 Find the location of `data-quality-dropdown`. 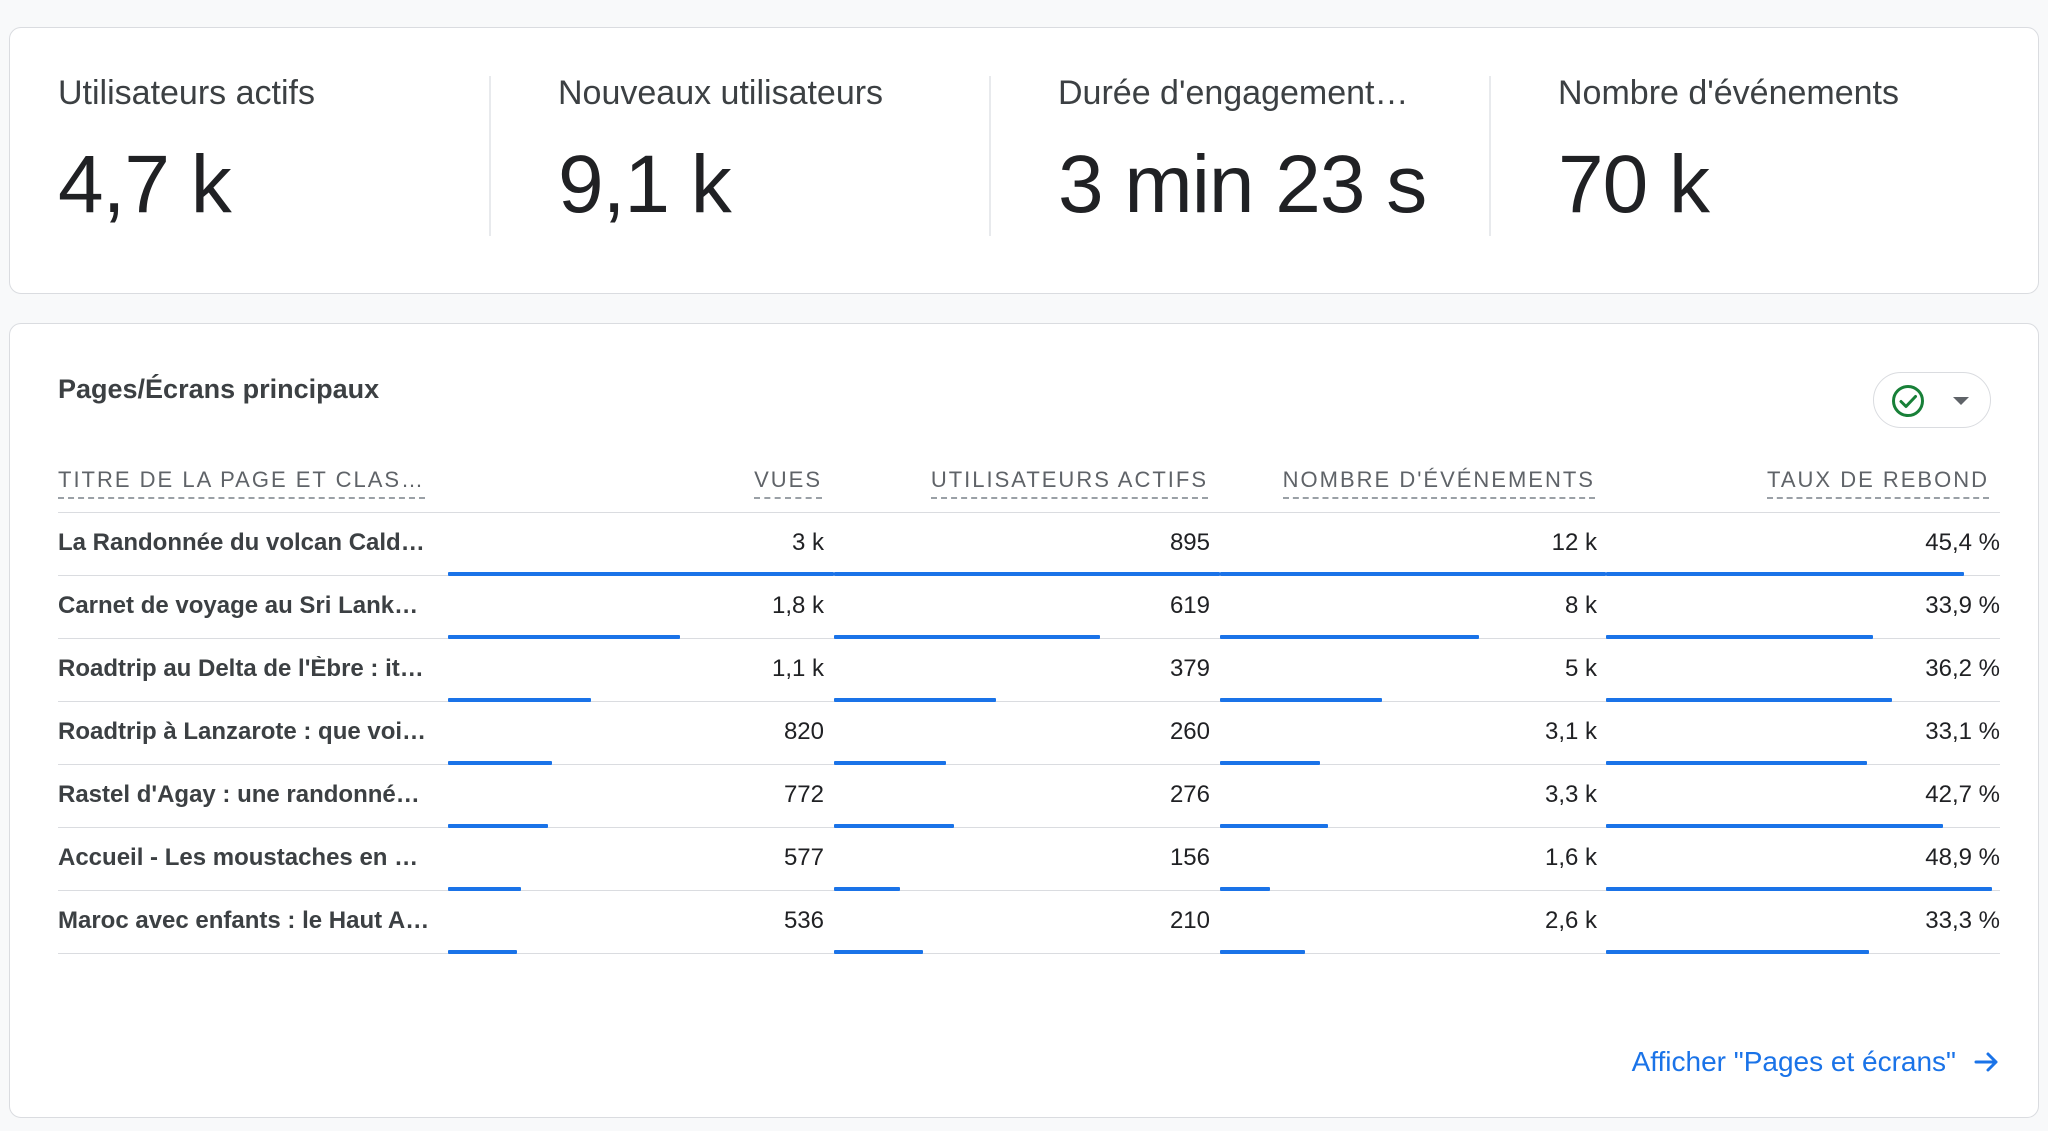

data-quality-dropdown is located at coordinates (1932, 400).